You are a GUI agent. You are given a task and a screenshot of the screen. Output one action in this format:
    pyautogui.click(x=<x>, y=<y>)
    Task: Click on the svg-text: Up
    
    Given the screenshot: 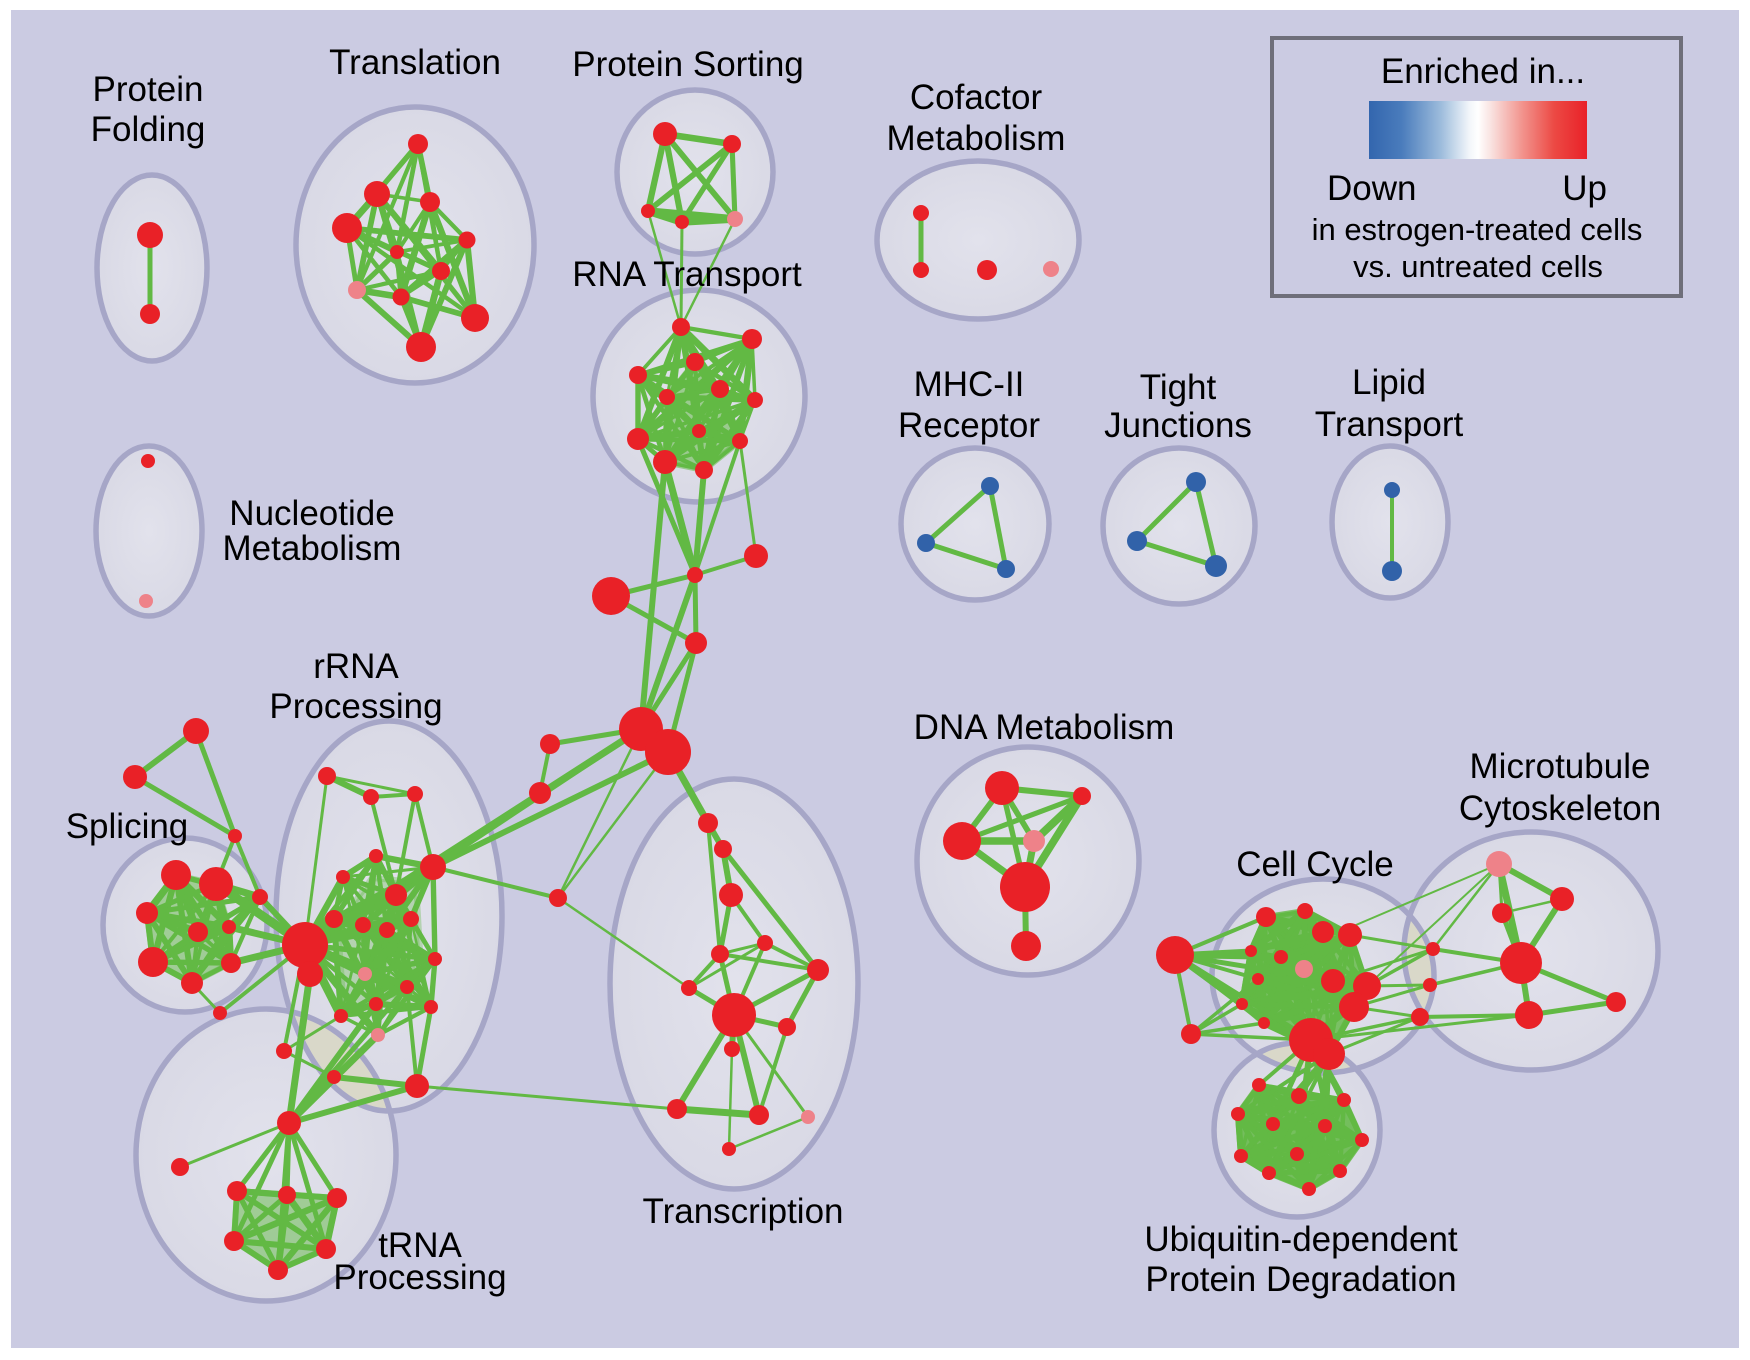 What is the action you would take?
    pyautogui.click(x=1584, y=188)
    